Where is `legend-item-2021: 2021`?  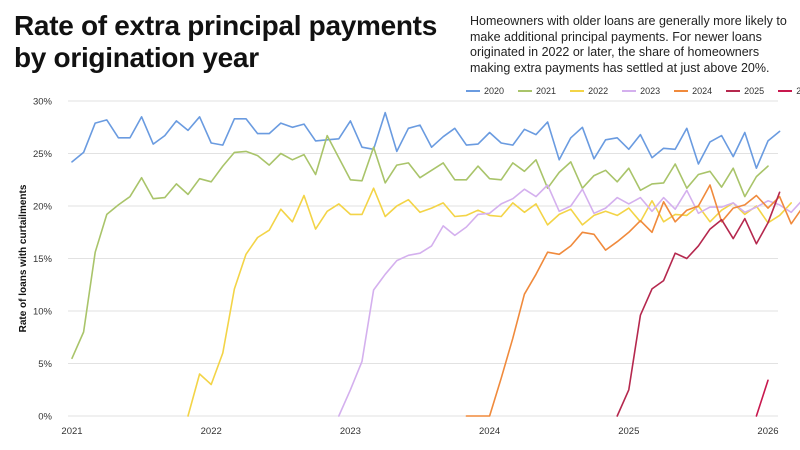
legend-item-2021: 2021 is located at coordinates (537, 91).